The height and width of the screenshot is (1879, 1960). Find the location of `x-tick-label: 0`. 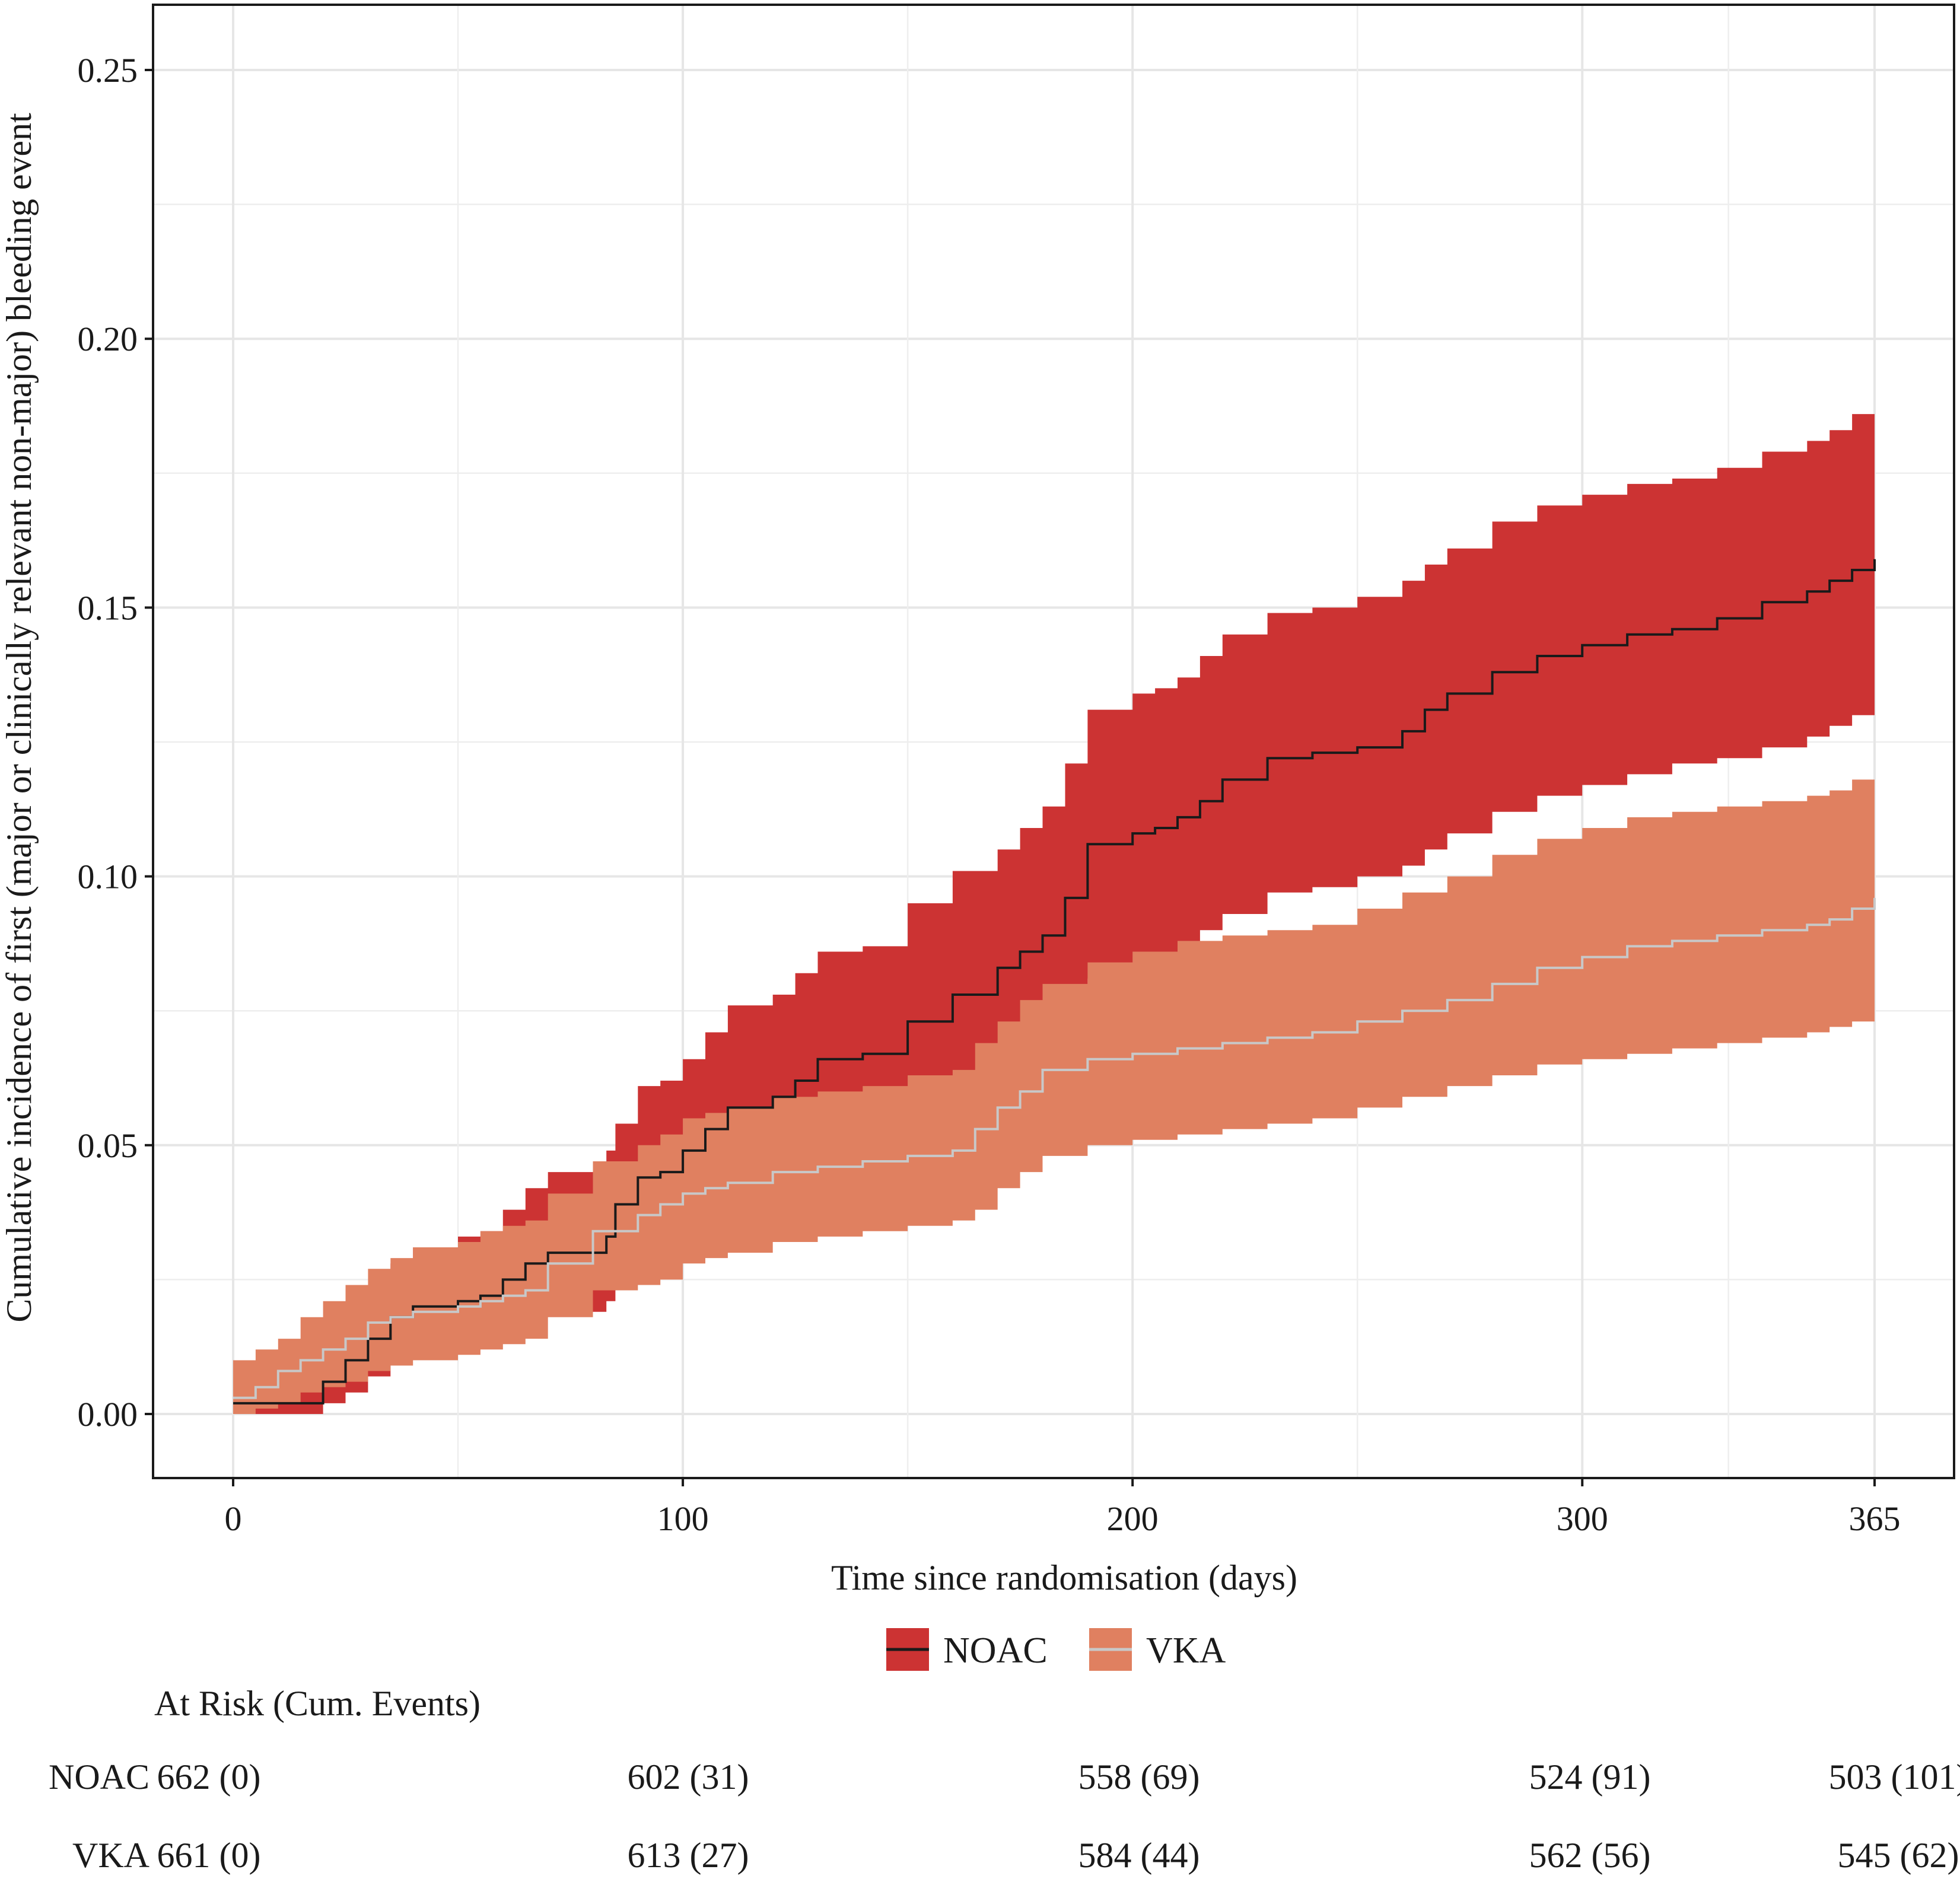

x-tick-label: 0 is located at coordinates (233, 1518).